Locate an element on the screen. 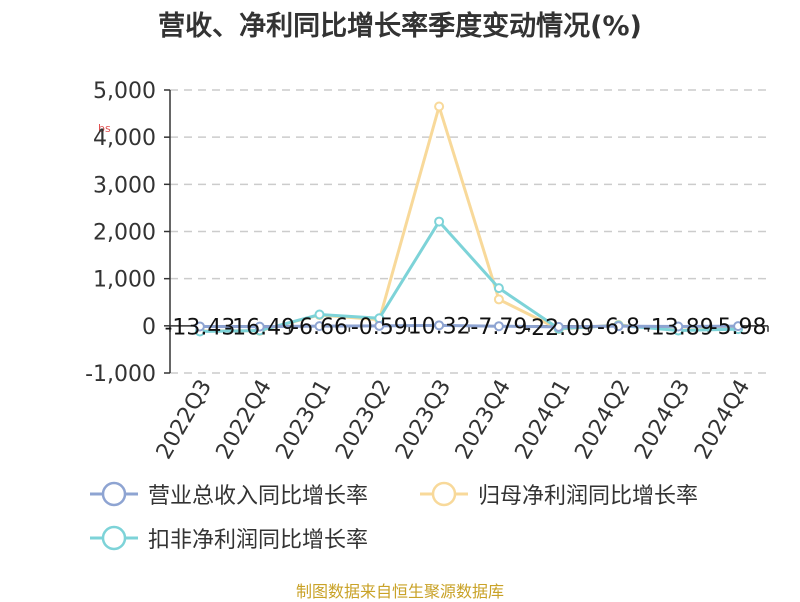  data-label: -0.59 is located at coordinates (379, 327).